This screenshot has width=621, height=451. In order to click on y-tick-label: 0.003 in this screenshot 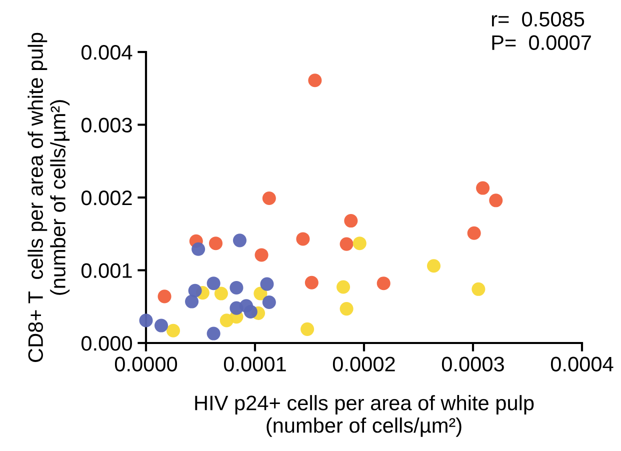, I will do `click(106, 125)`.